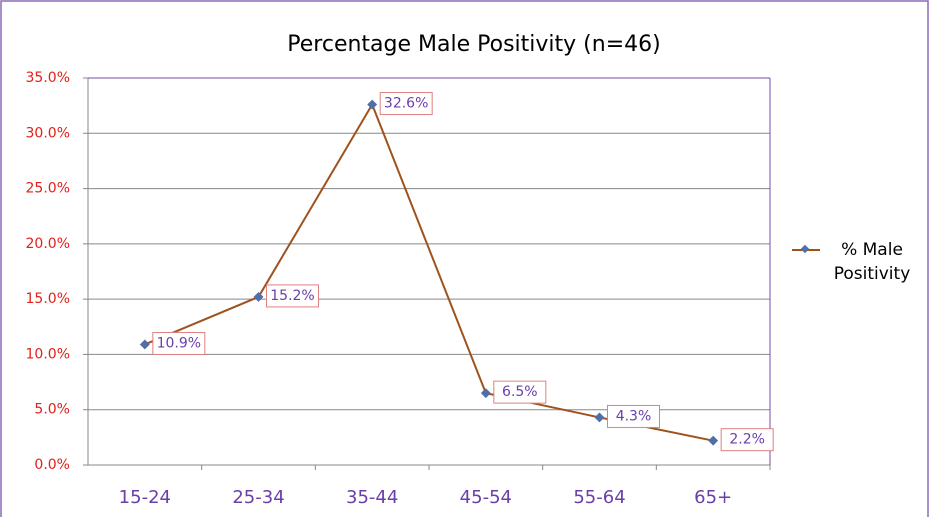 The height and width of the screenshot is (517, 929). Describe the element at coordinates (806, 249) in the screenshot. I see `legend-swatch` at that location.